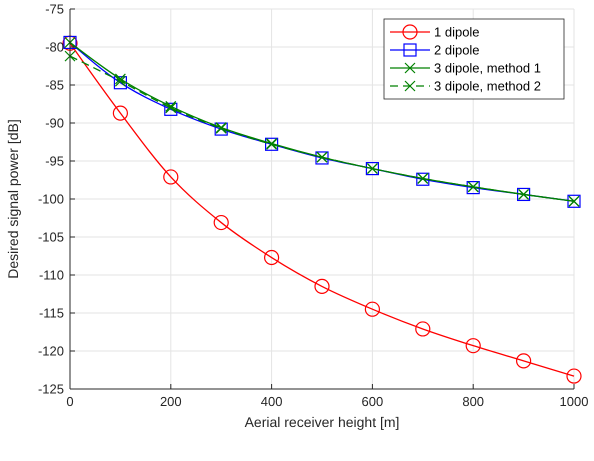 This screenshot has height=461, width=594. What do you see at coordinates (54, 123) in the screenshot?
I see `y-tick-label: -90` at bounding box center [54, 123].